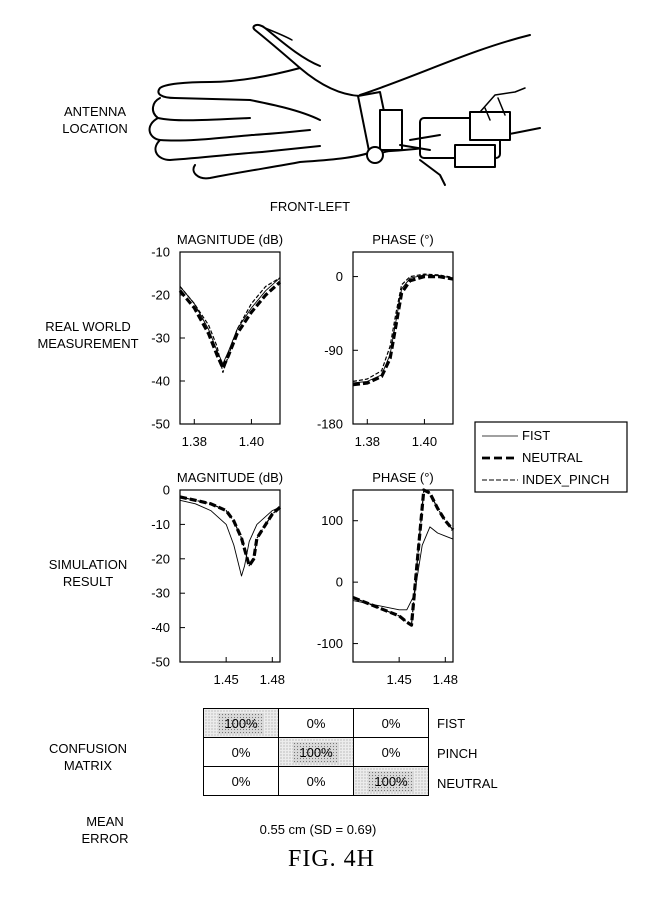  Describe the element at coordinates (403, 239) in the screenshot. I see `chart-title-real-phase: PHASE (°)` at that location.